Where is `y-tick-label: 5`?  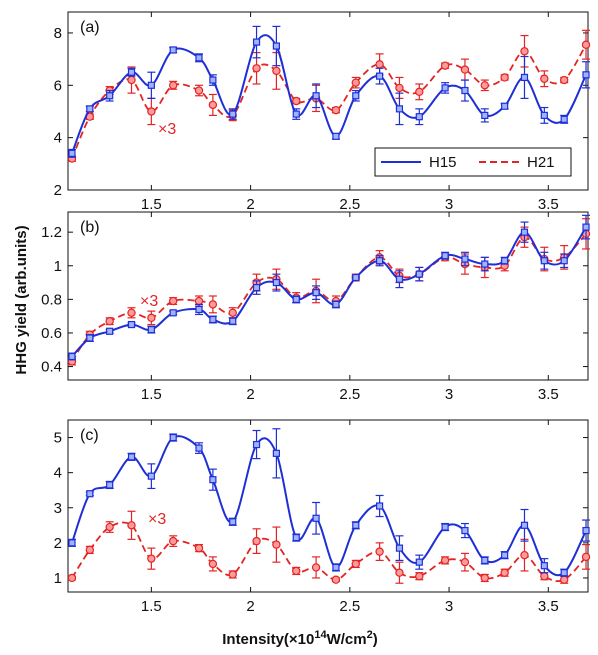
y-tick-label: 5 is located at coordinates (58, 438).